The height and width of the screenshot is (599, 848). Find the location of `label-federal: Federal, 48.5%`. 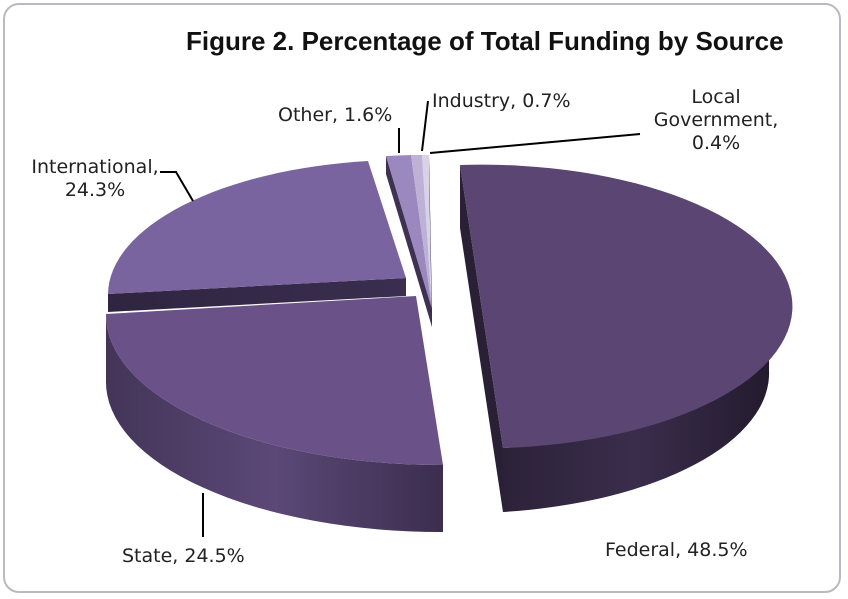

label-federal: Federal, 48.5% is located at coordinates (676, 550).